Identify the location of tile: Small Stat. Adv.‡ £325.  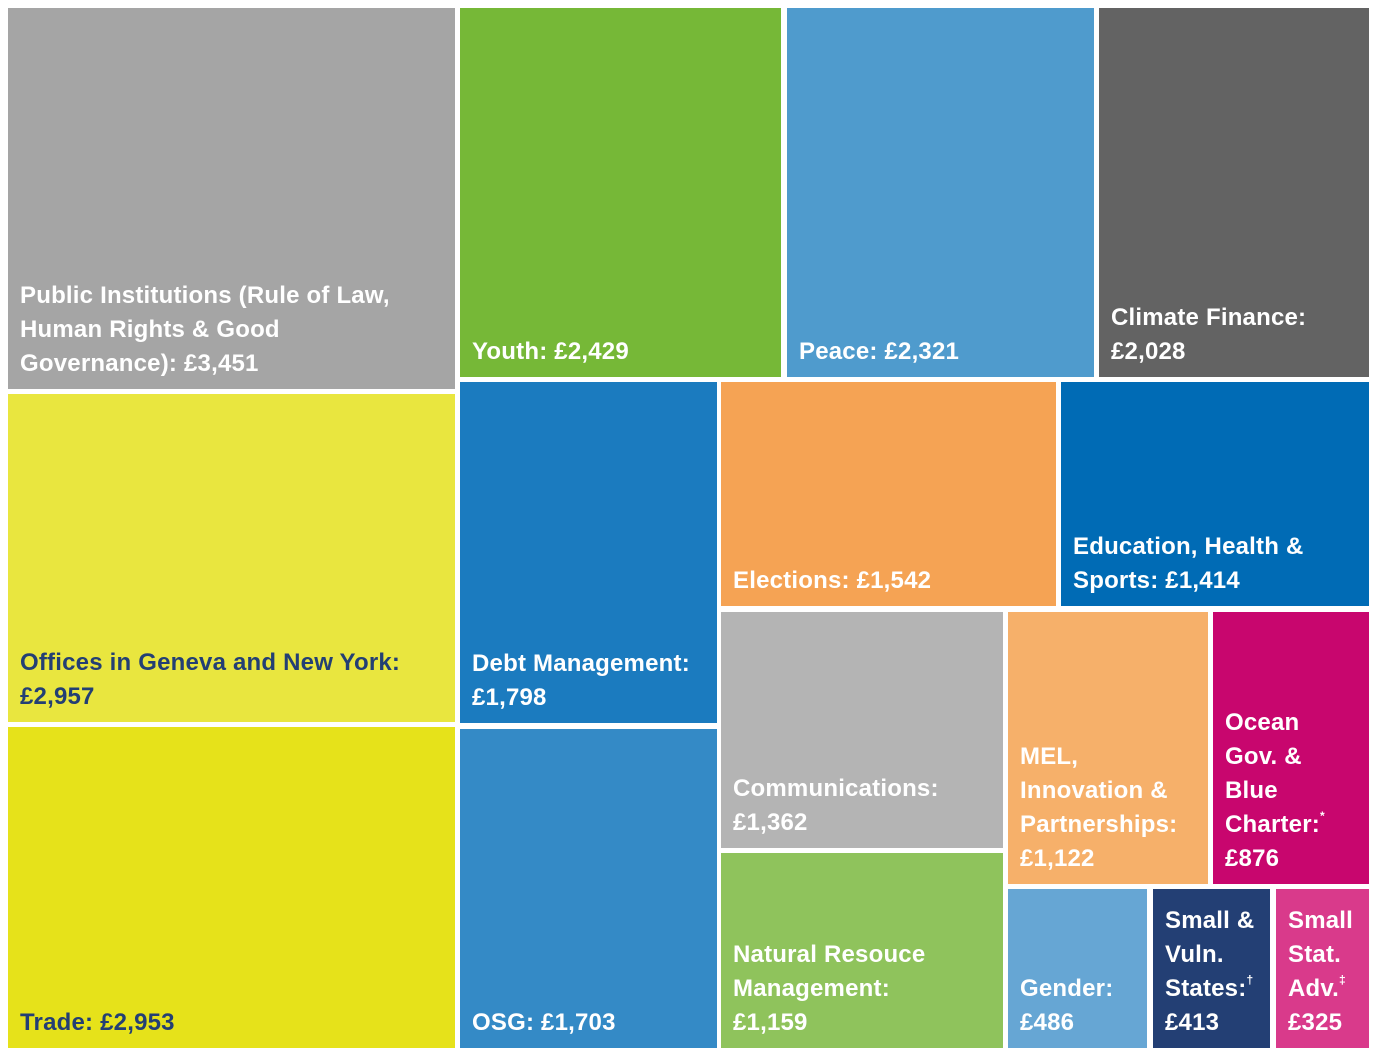
(1322, 968).